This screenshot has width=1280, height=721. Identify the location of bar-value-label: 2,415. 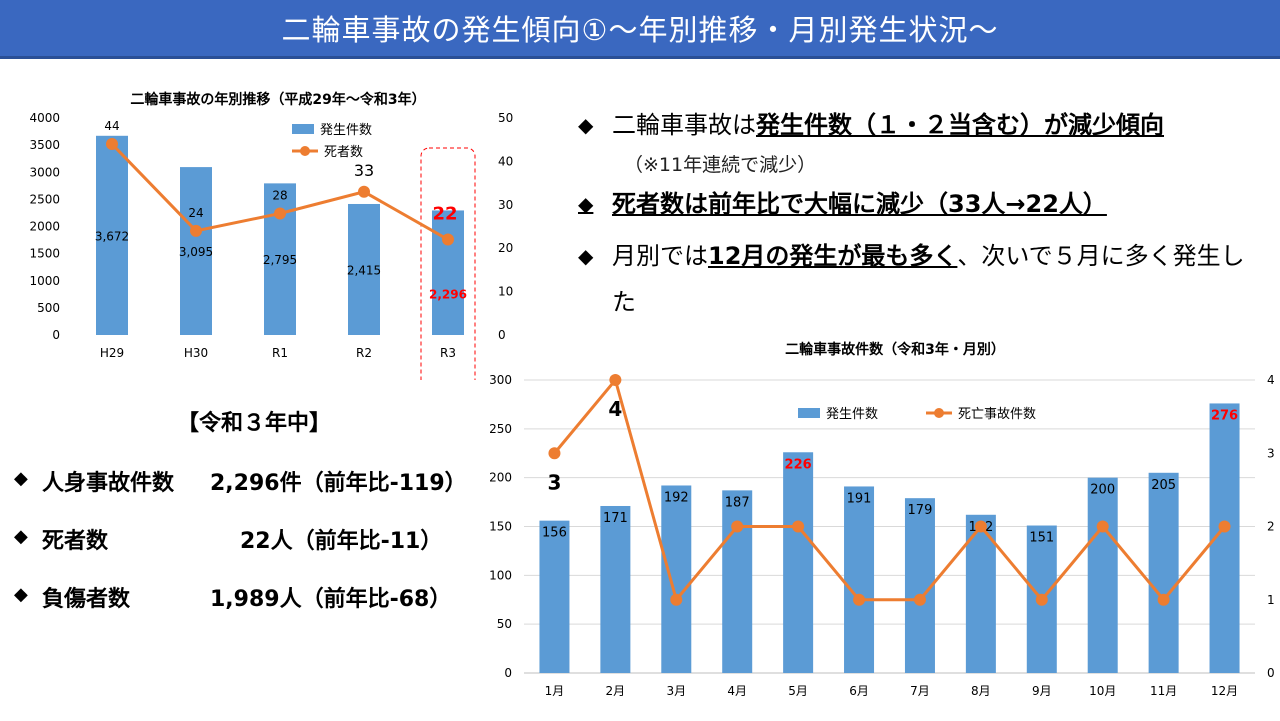
(364, 270).